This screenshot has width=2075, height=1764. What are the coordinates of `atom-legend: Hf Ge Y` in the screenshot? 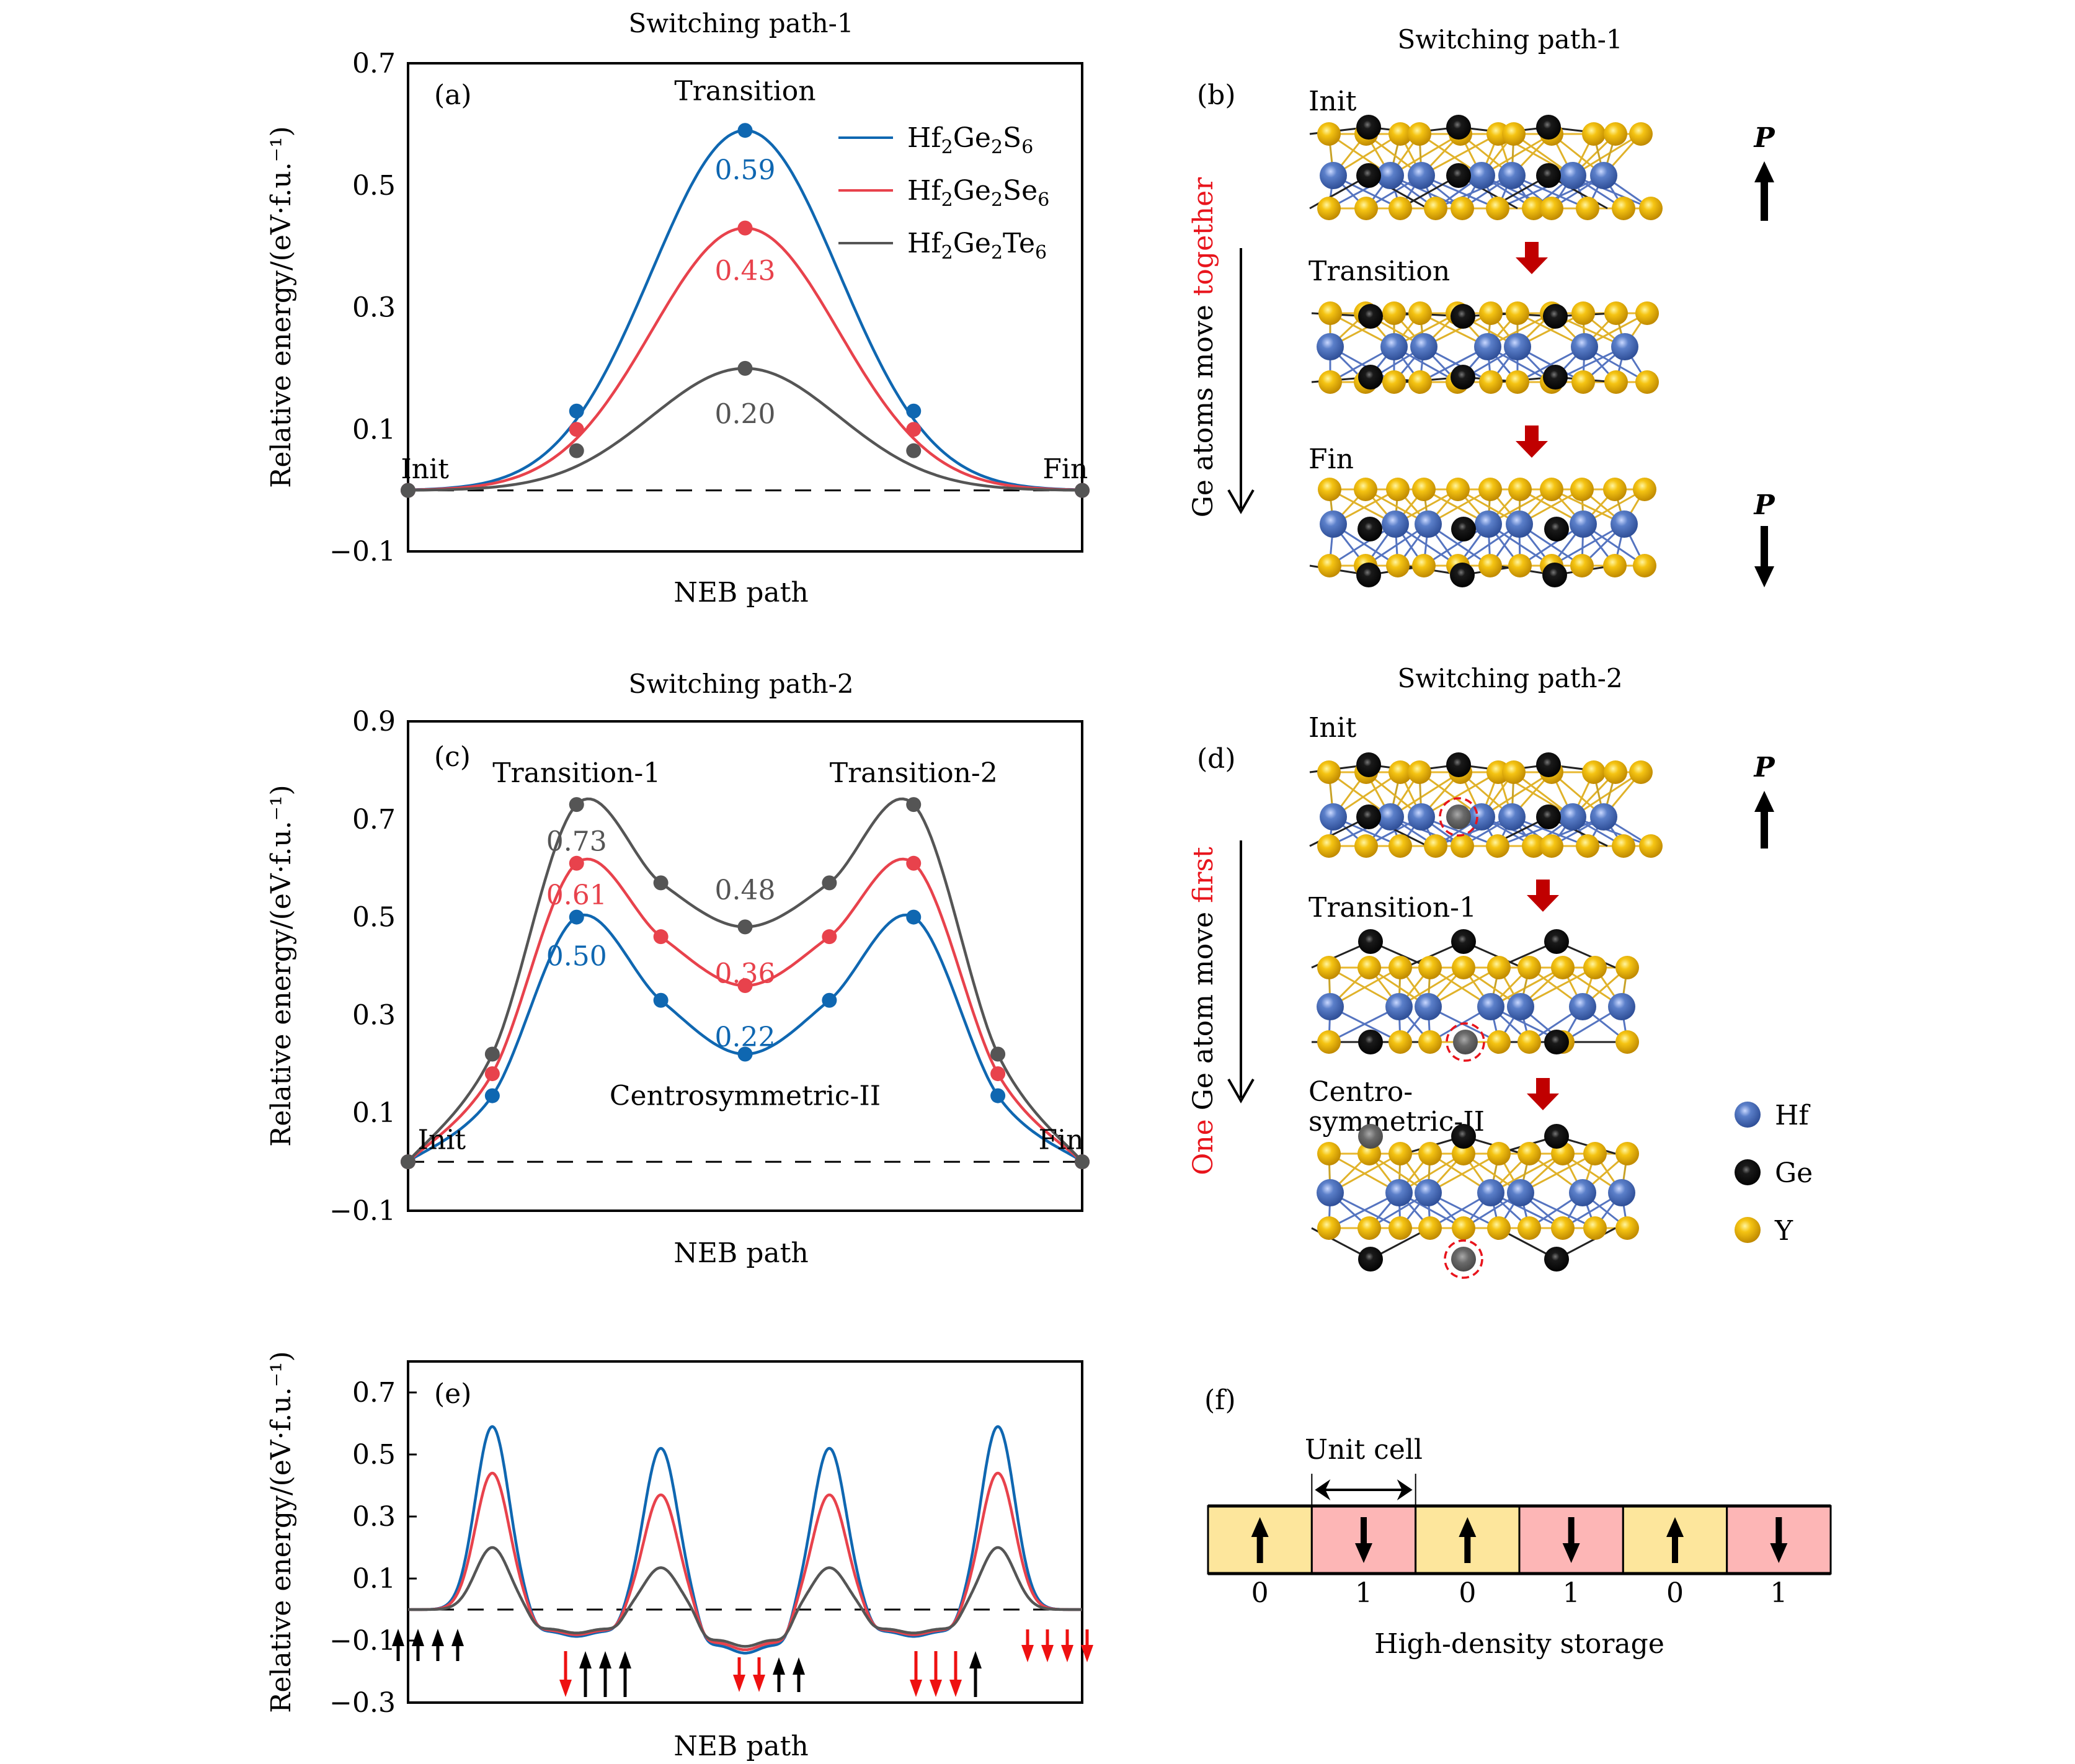 It's located at (1774, 1173).